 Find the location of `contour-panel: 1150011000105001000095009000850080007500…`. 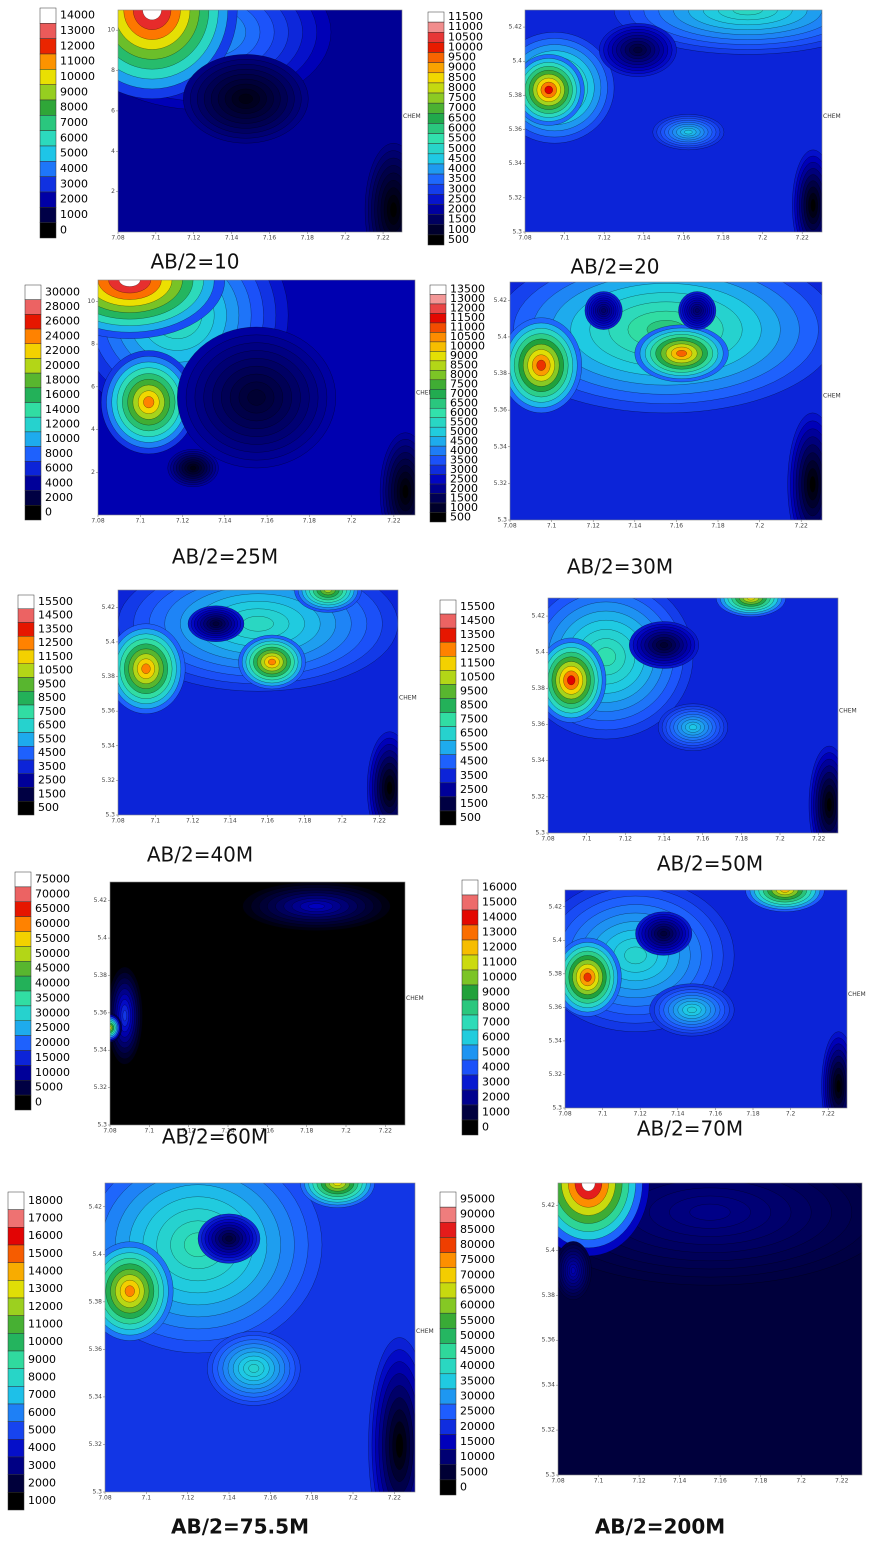

contour-panel: 1150011000105001000095009000850080007500… is located at coordinates (634, 144).